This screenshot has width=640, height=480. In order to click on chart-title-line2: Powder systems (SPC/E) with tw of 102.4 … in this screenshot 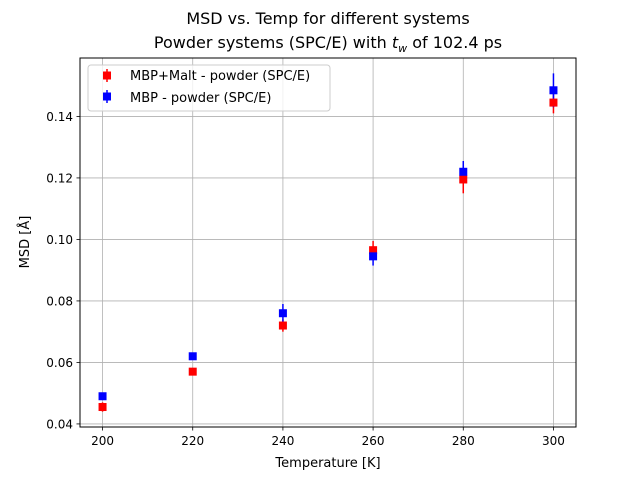, I will do `click(328, 44)`.